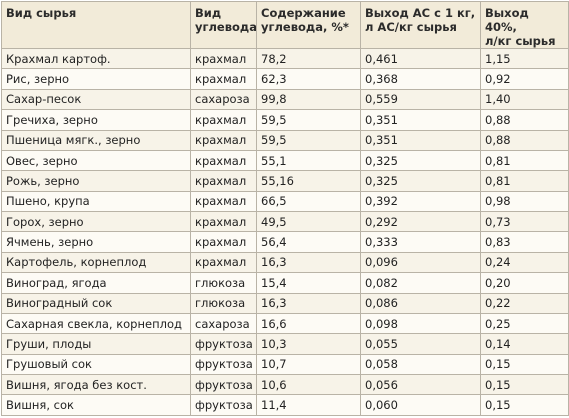  What do you see at coordinates (308, 160) in the screenshot?
I see `cell-carb-content: 55,1` at bounding box center [308, 160].